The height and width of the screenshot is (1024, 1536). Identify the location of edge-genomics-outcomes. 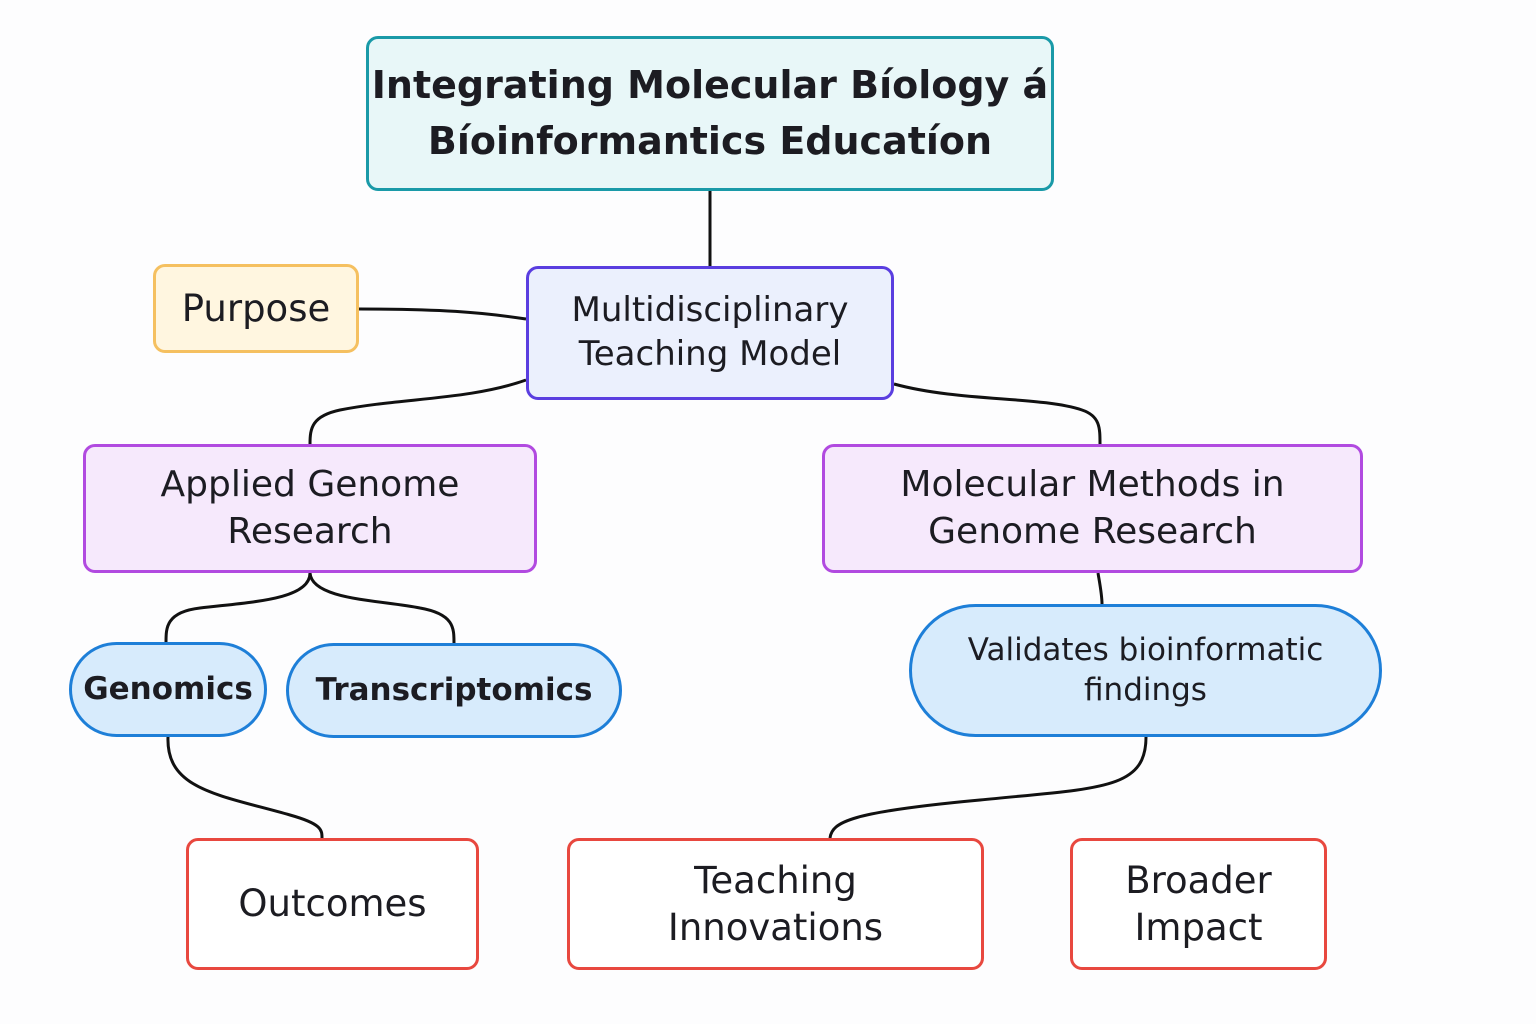
(245, 787).